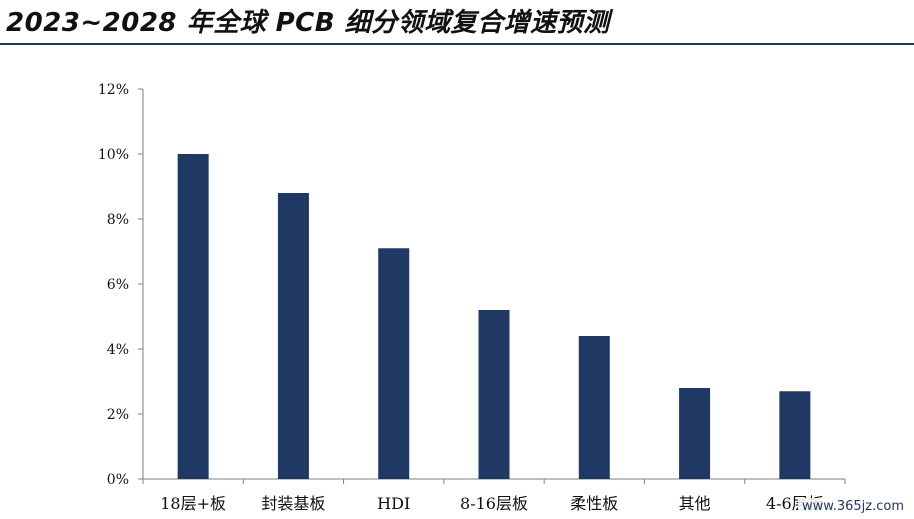 This screenshot has height=519, width=914. Describe the element at coordinates (118, 350) in the screenshot. I see `y-tick-label: 4%` at that location.